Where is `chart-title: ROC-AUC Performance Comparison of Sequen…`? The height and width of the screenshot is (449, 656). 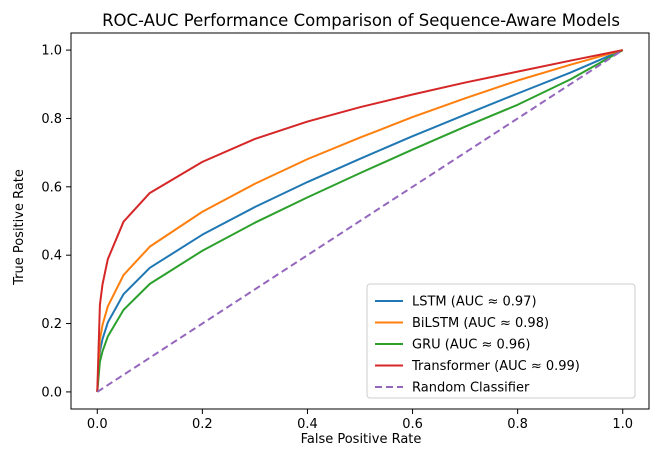 chart-title: ROC-AUC Performance Comparison of Sequen… is located at coordinates (361, 20).